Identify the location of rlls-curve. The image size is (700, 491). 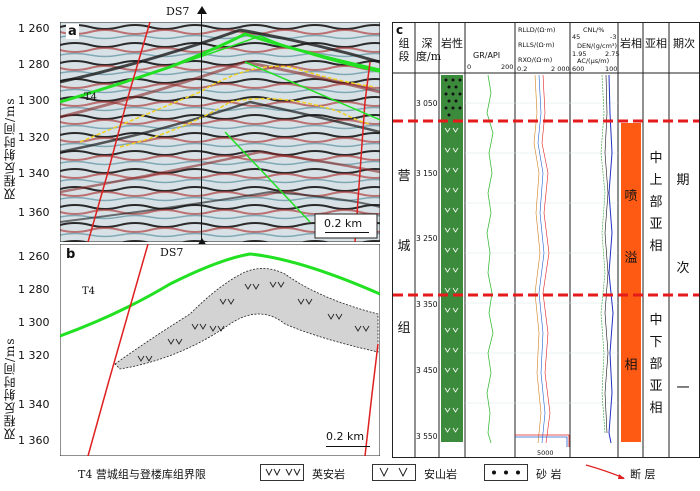
(541, 259).